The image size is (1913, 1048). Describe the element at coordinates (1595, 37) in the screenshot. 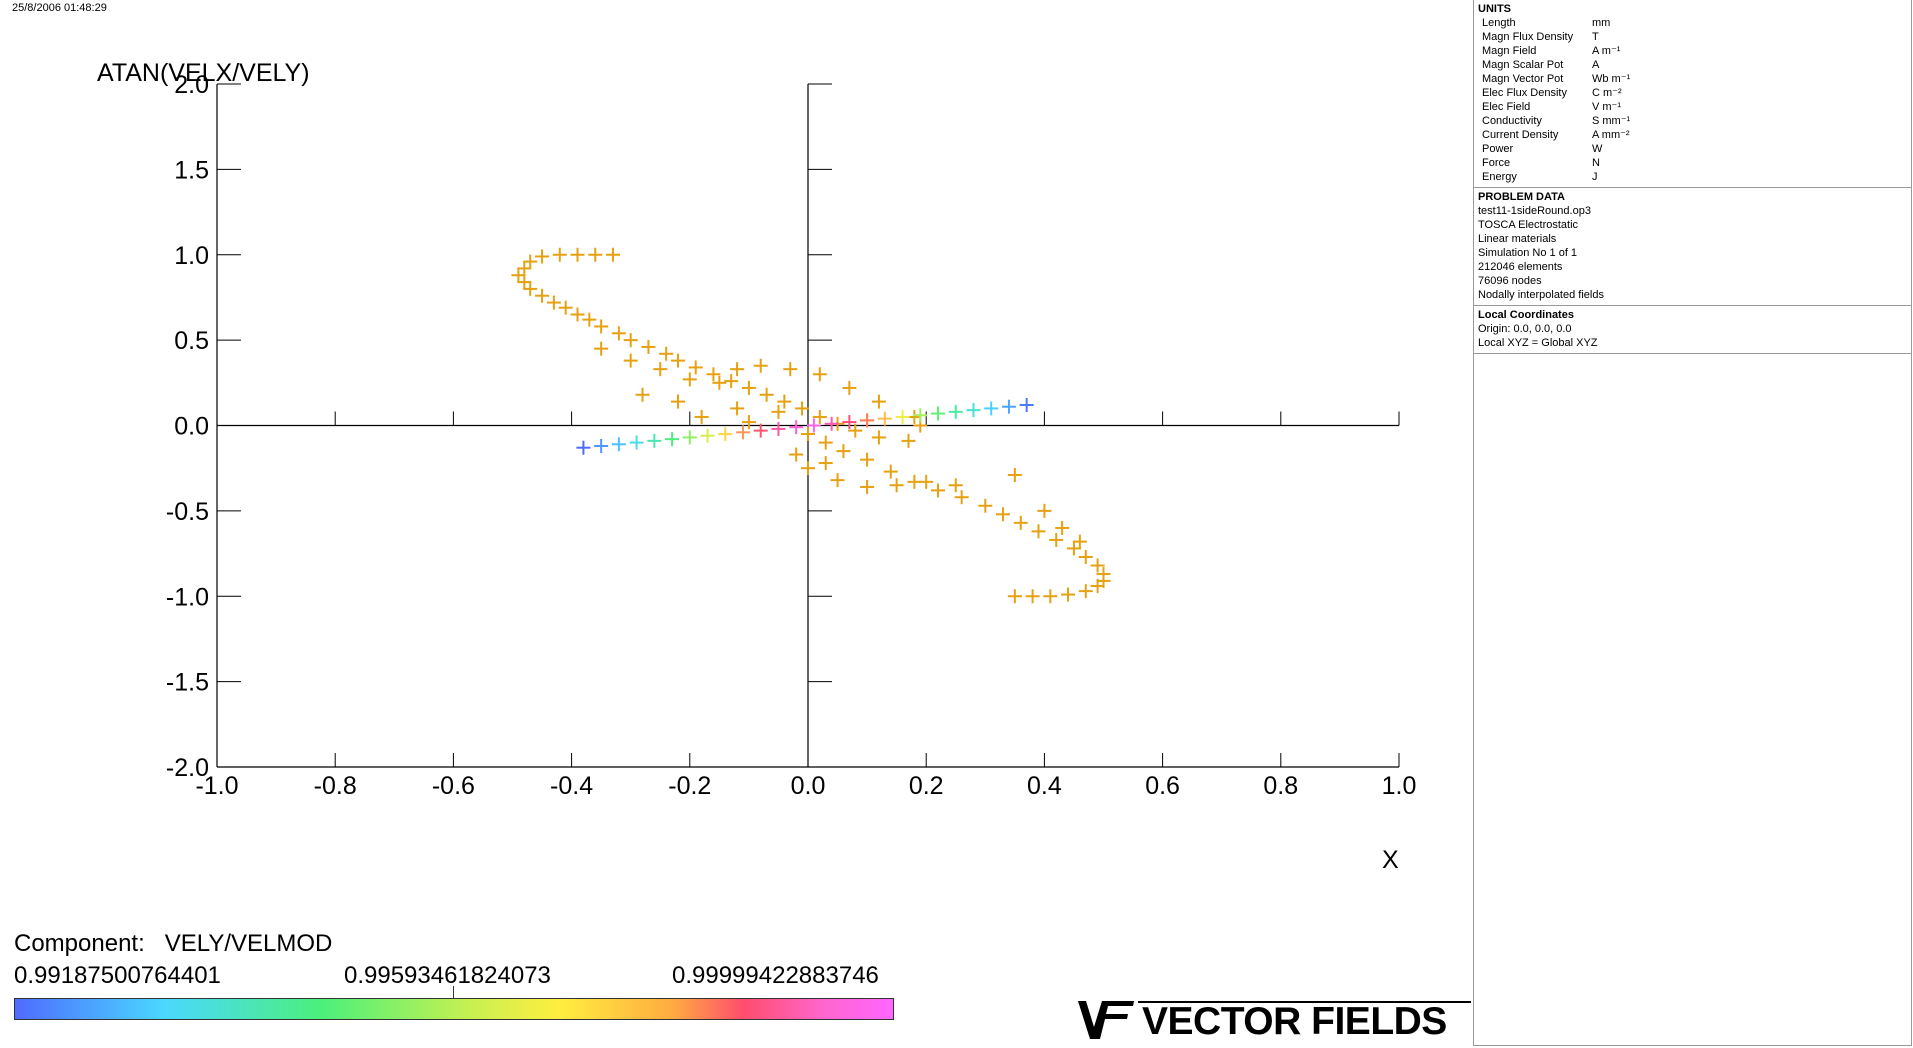

I see `unit-value: T` at that location.